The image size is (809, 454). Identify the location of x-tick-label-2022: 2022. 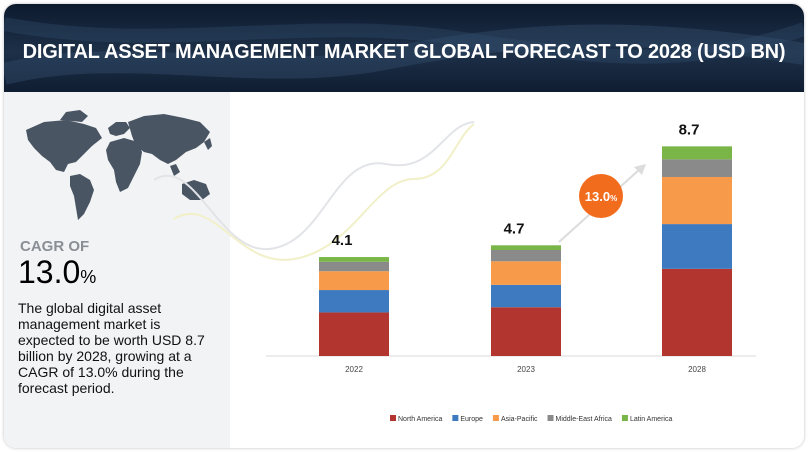
(354, 369).